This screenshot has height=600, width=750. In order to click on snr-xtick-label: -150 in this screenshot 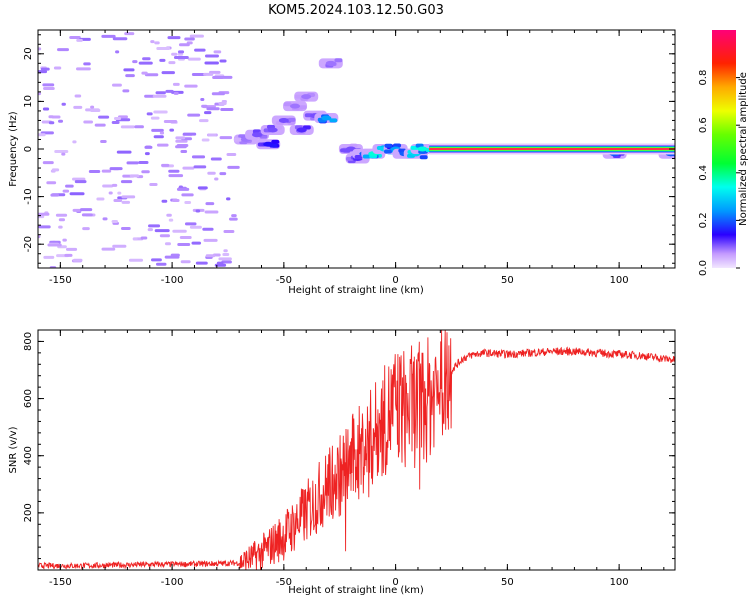, I will do `click(60, 582)`.